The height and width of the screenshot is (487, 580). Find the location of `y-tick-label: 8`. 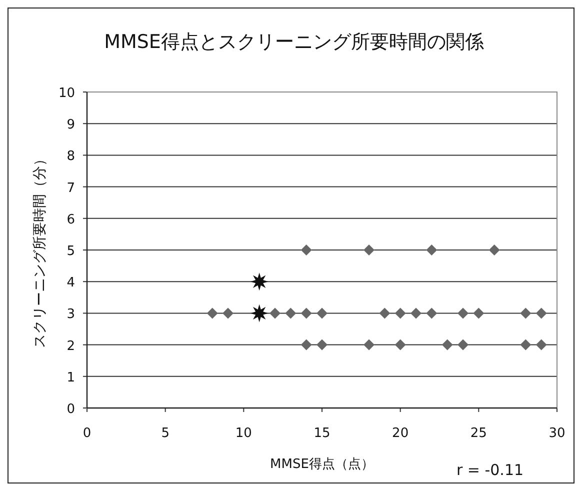

y-tick-label: 8 is located at coordinates (70, 156).